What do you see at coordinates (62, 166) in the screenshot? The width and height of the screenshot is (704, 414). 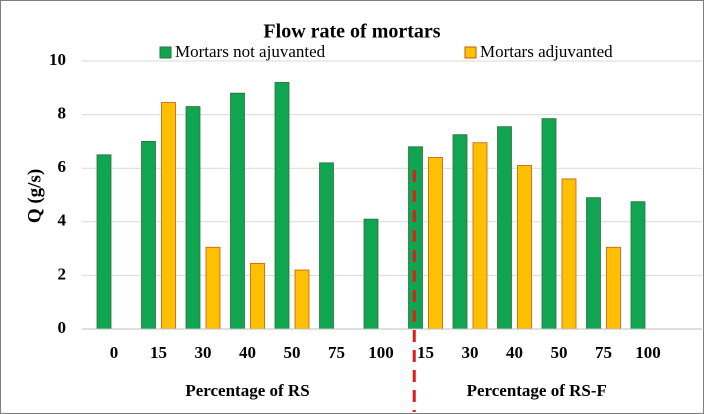 I see `y-tick-label: 6` at bounding box center [62, 166].